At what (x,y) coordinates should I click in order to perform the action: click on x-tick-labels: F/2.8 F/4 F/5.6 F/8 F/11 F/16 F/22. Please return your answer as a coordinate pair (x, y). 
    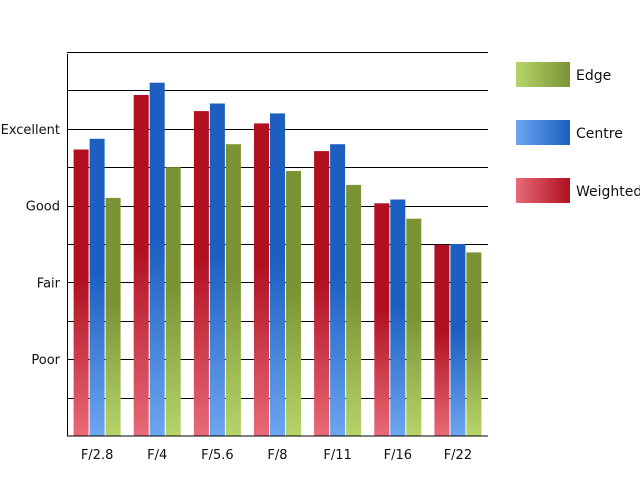
    Looking at the image, I should click on (276, 455).